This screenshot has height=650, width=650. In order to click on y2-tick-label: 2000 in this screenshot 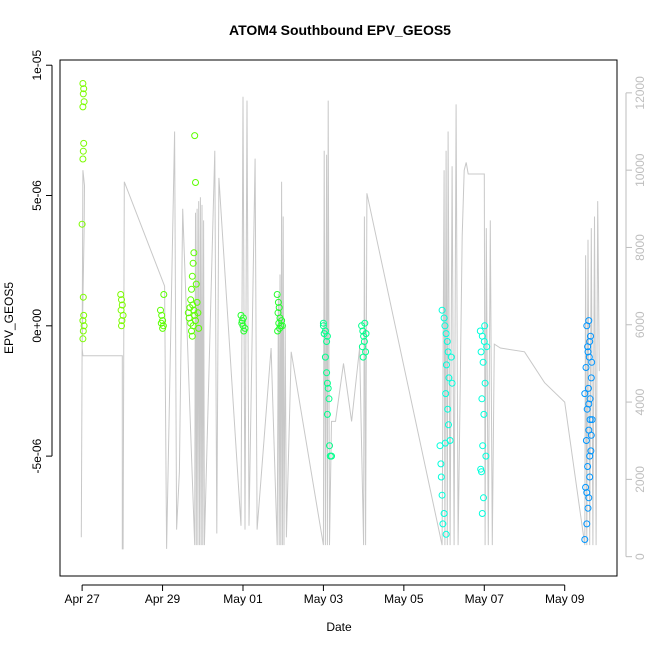, I will do `click(640, 479)`.